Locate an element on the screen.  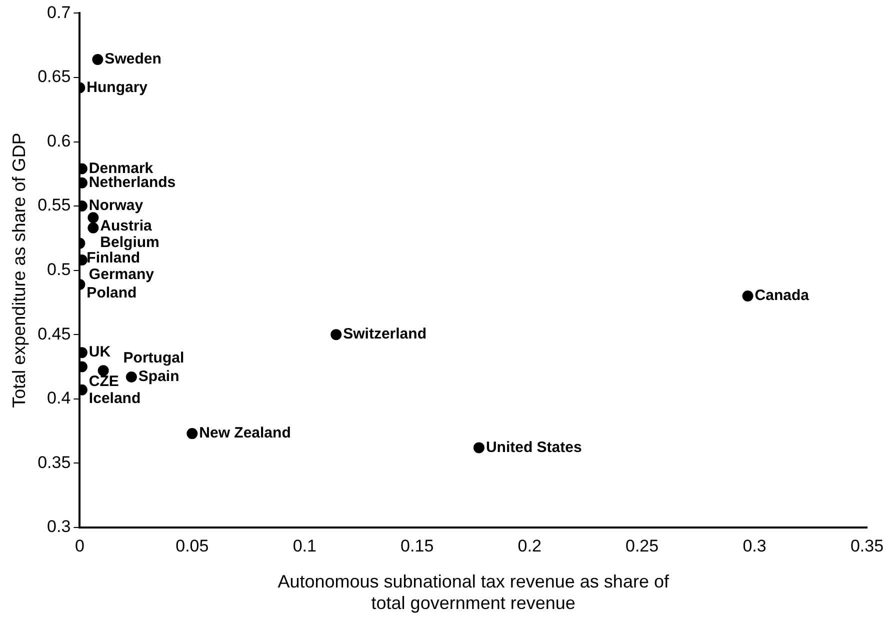
annotation: Switzerland is located at coordinates (384, 334).